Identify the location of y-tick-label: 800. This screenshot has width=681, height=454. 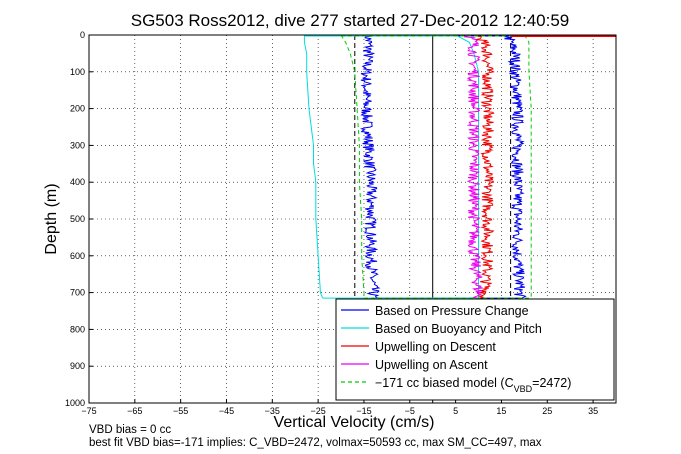
(77, 329).